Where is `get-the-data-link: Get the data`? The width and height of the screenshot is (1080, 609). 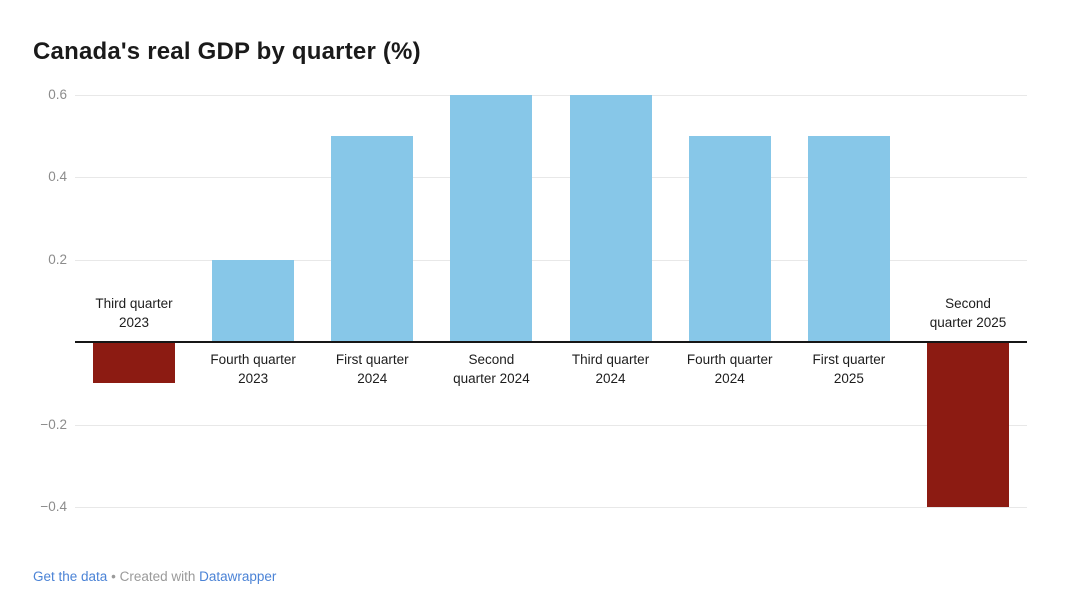
get-the-data-link: Get the data is located at coordinates (70, 576).